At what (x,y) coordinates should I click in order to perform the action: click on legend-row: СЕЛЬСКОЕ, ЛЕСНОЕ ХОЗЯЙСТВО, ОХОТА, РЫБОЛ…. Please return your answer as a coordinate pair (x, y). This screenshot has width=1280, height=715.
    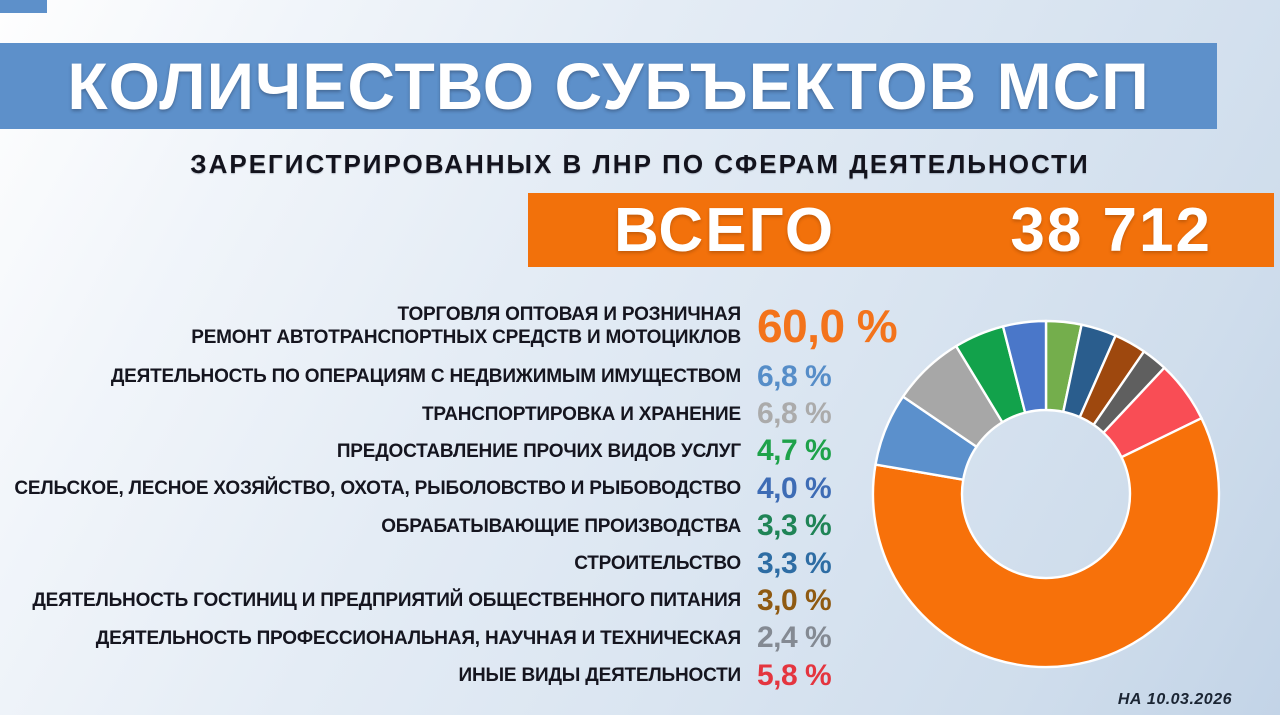
    Looking at the image, I should click on (457, 488).